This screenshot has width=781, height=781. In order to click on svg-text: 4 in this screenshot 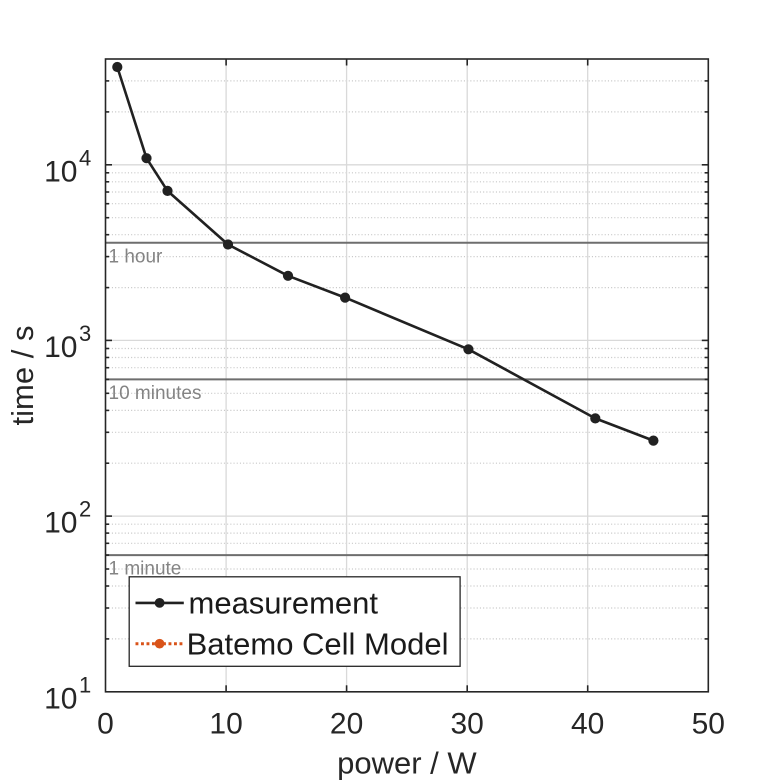, I will do `click(85, 157)`.